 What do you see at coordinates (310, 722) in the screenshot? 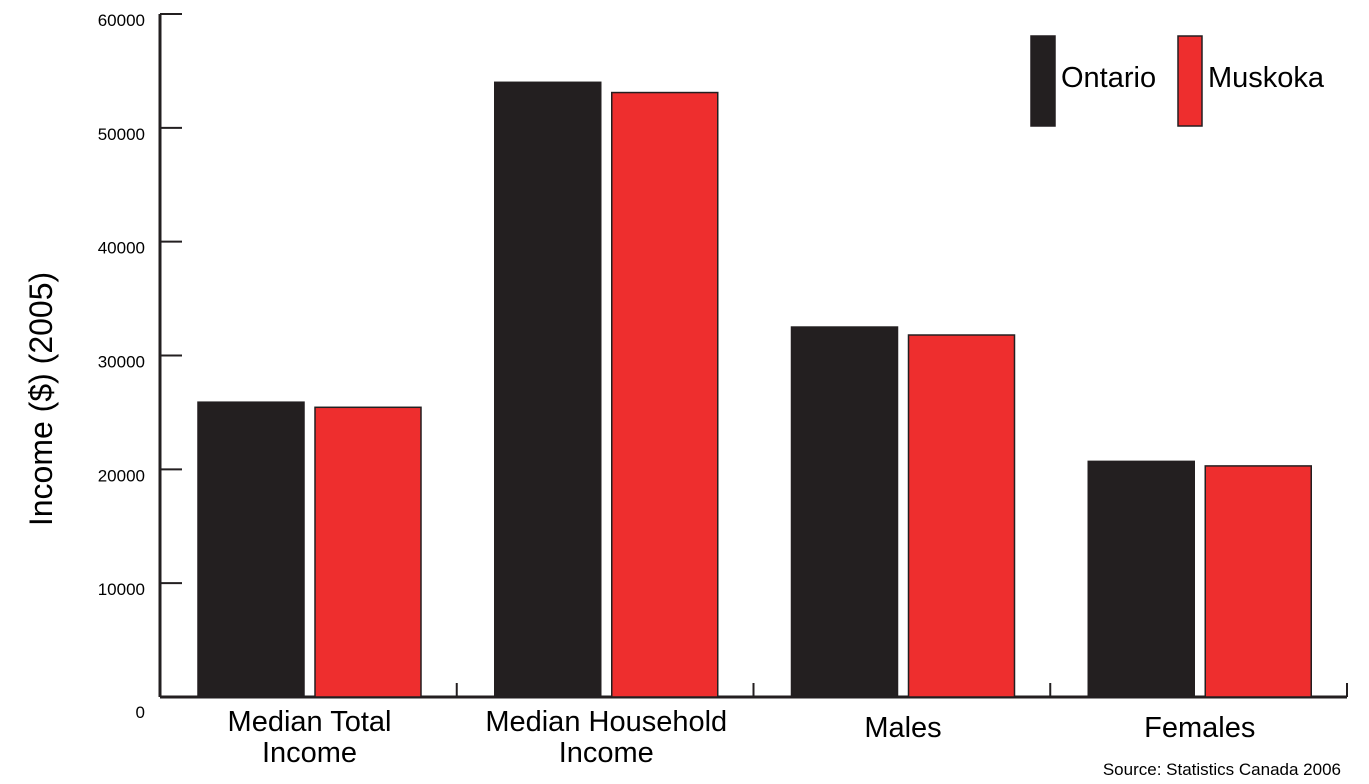
I see `category-label: Median Total` at bounding box center [310, 722].